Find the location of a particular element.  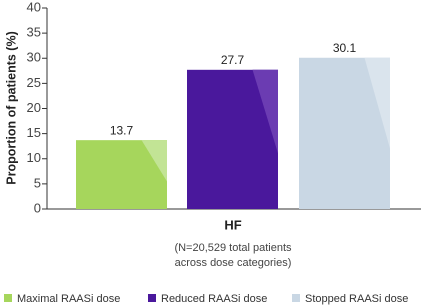

y-tick-label: 0 is located at coordinates (37, 207).